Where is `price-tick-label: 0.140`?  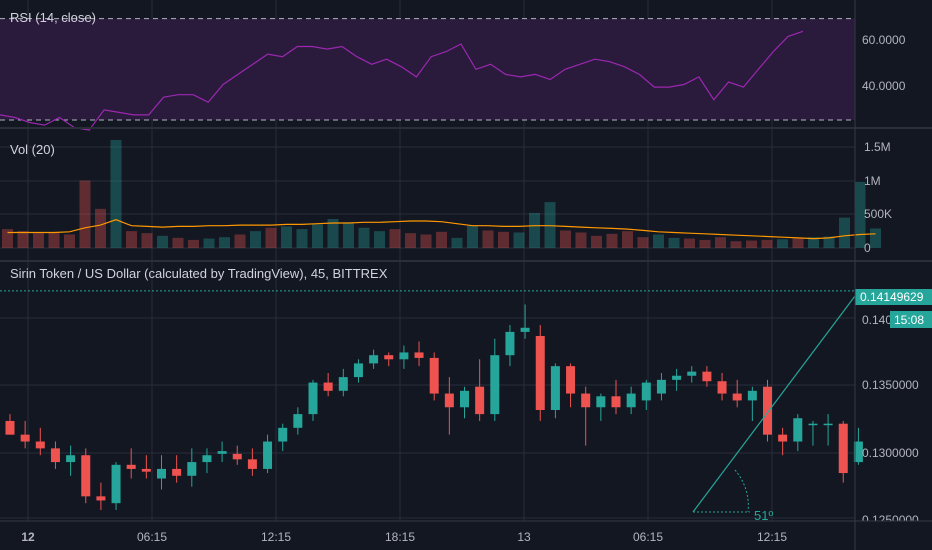
price-tick-label: 0.140 is located at coordinates (877, 320).